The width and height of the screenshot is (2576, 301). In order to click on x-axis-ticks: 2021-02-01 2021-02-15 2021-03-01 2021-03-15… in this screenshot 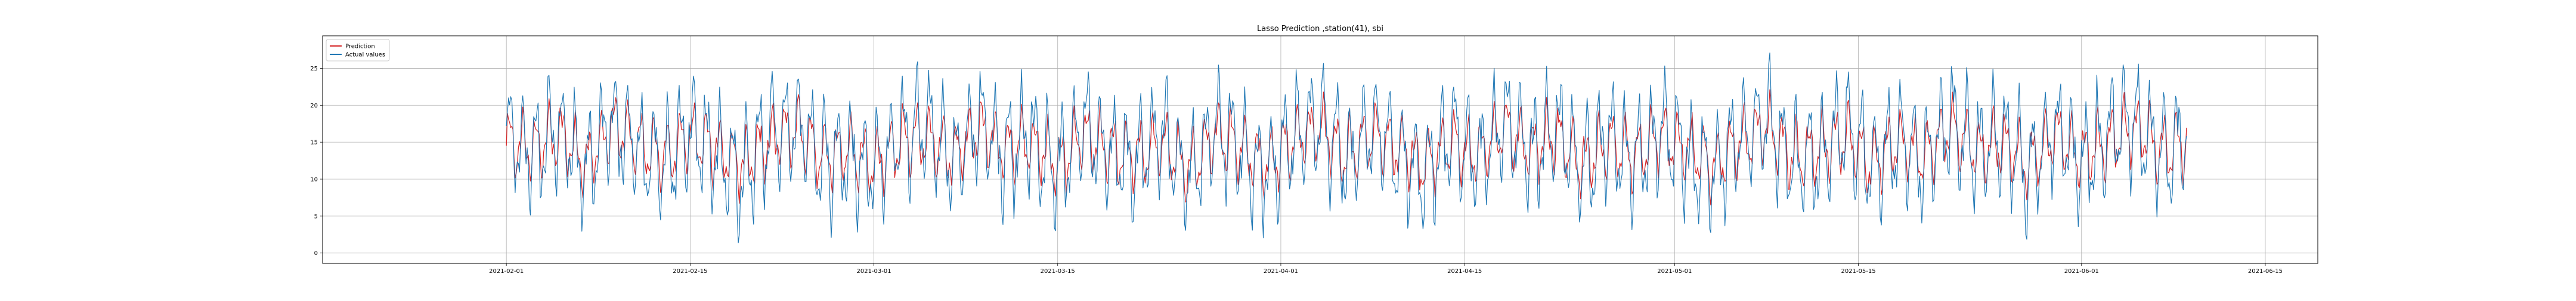, I will do `click(1386, 269)`.